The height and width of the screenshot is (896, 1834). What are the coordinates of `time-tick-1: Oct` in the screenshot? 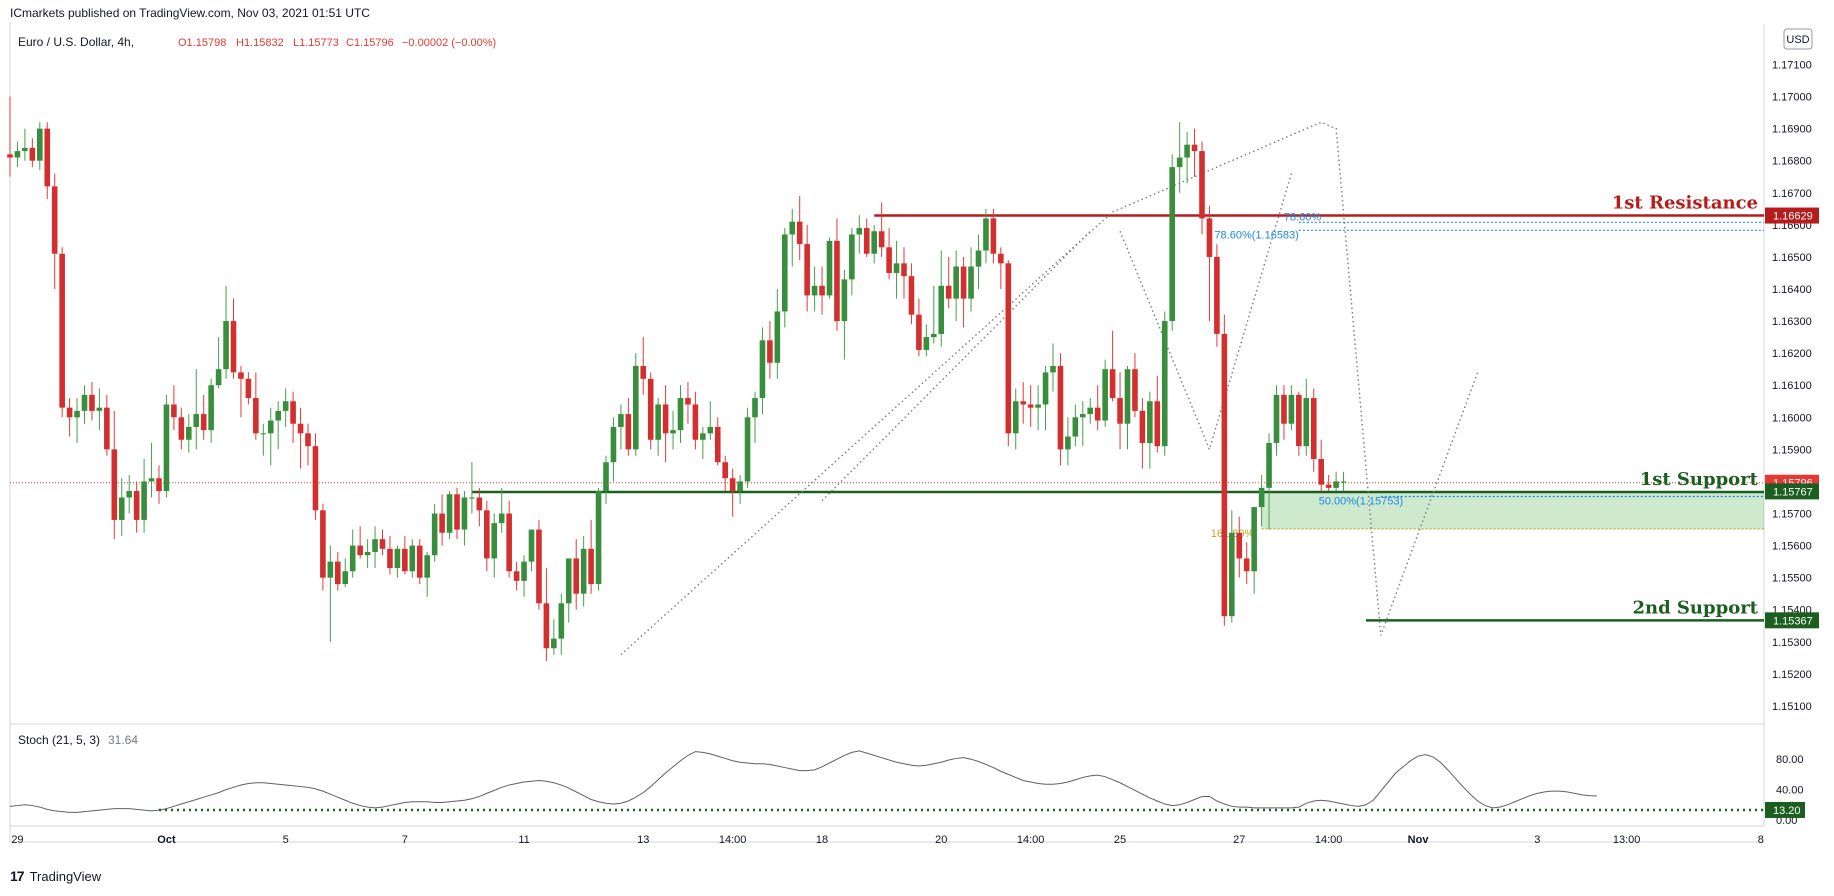 It's located at (166, 840).